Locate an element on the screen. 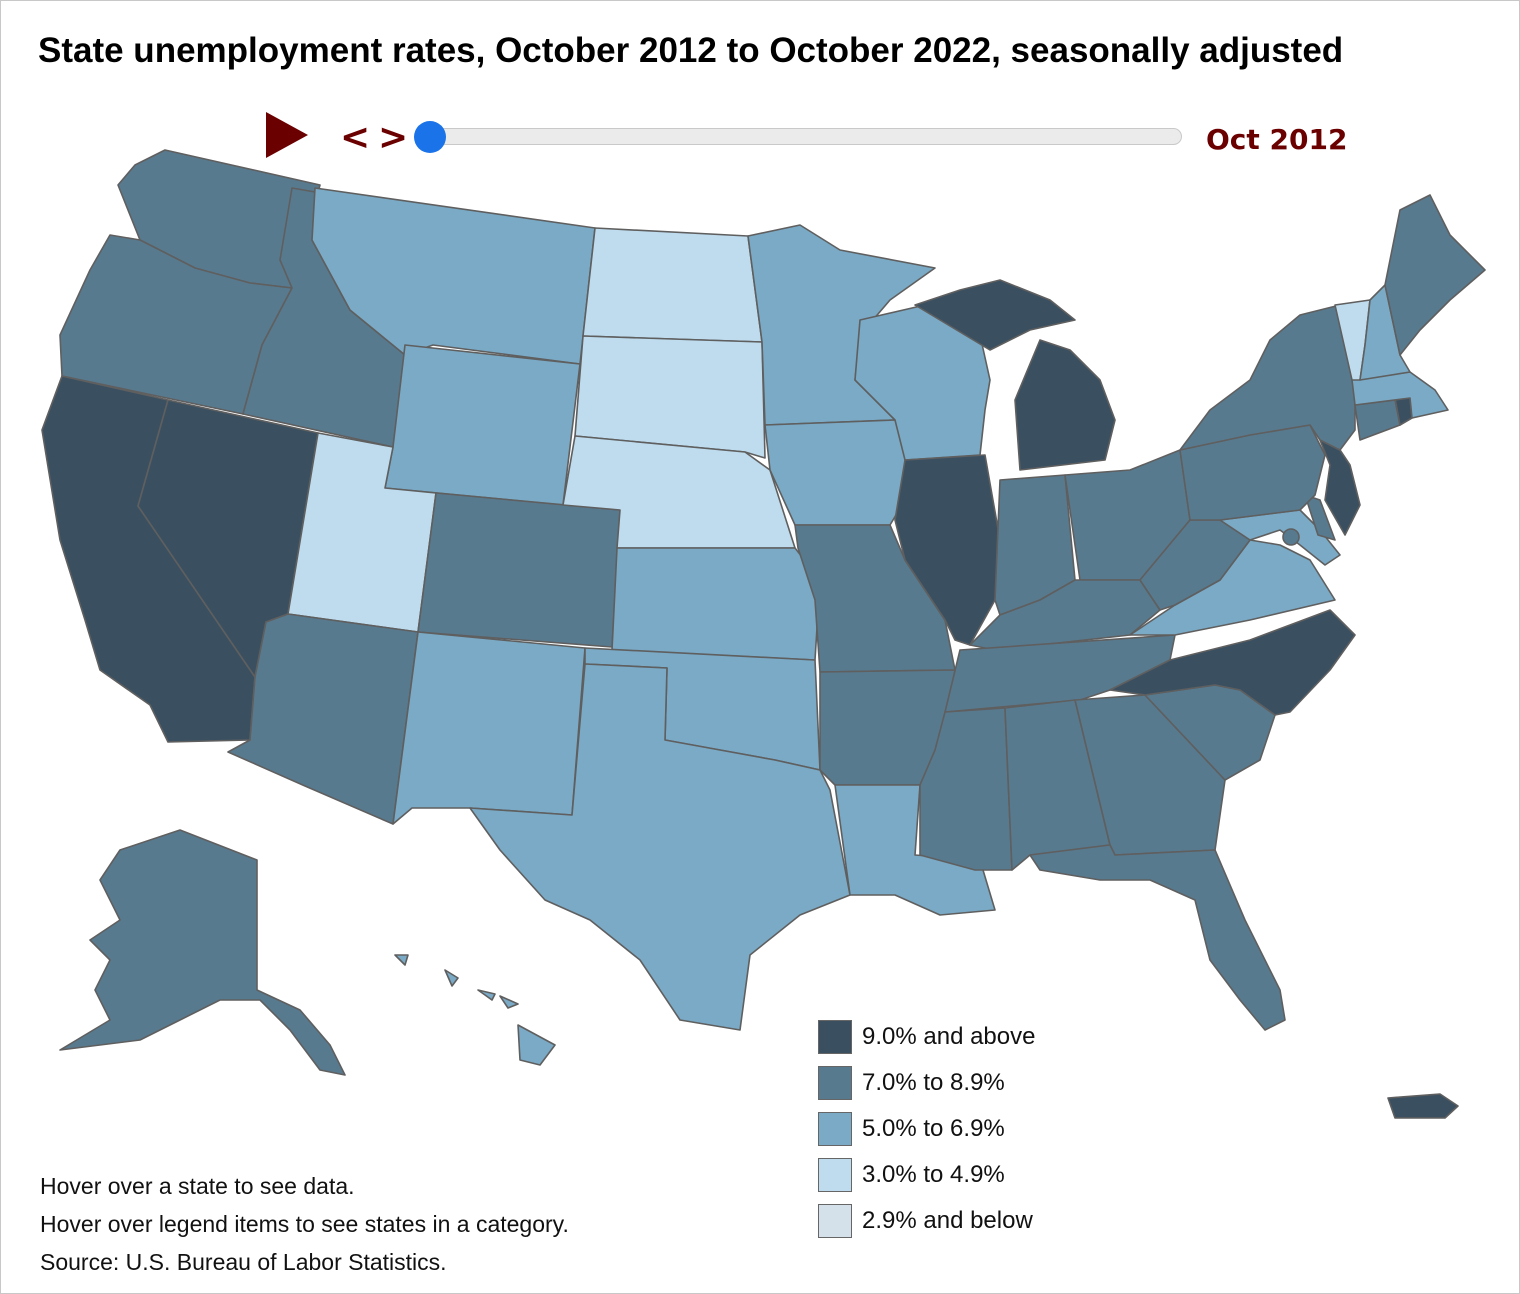 The image size is (1520, 1294). legend-label: 2.9% and below is located at coordinates (947, 1220).